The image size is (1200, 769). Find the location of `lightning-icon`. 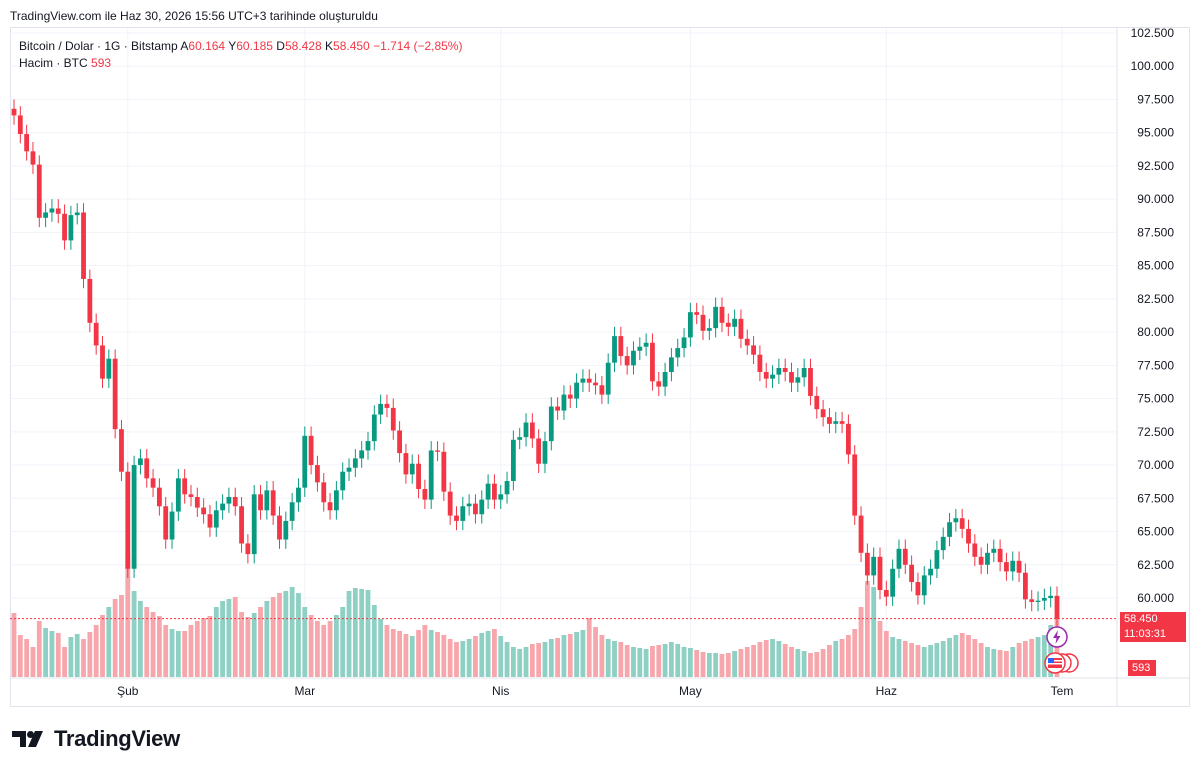

lightning-icon is located at coordinates (1057, 637).